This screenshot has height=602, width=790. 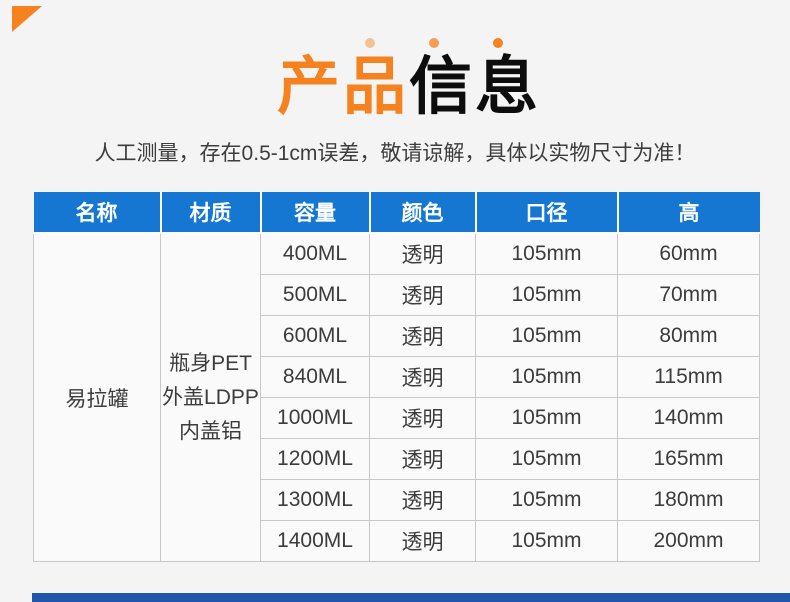 What do you see at coordinates (315, 336) in the screenshot?
I see `capacity-cell: 600ML` at bounding box center [315, 336].